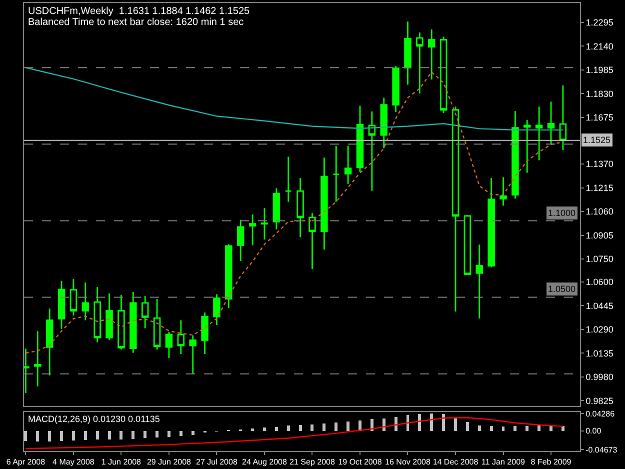  What do you see at coordinates (121, 462) in the screenshot?
I see `x-tick-label: 1 Jun 2008` at bounding box center [121, 462].